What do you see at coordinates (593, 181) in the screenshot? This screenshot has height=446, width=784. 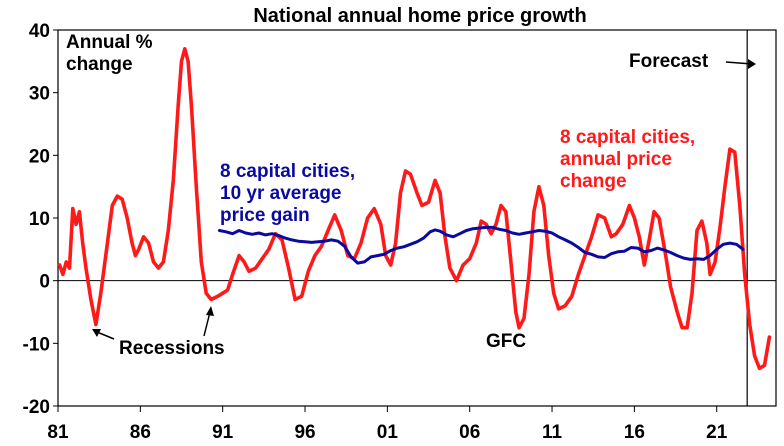 I see `red-series-label-line-3: change` at bounding box center [593, 181].